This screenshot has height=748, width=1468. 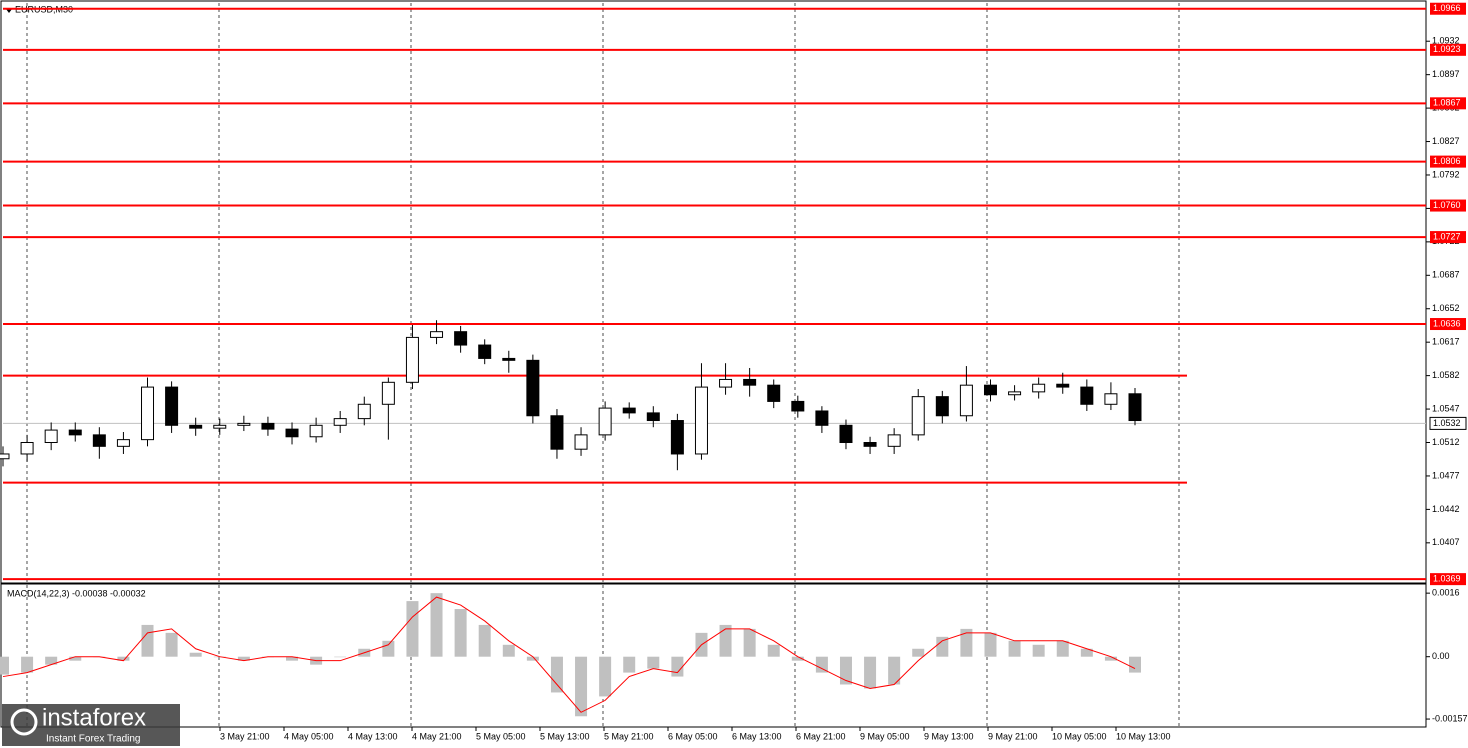 What do you see at coordinates (1143, 736) in the screenshot?
I see `x-tick-label: 10 May 13:00` at bounding box center [1143, 736].